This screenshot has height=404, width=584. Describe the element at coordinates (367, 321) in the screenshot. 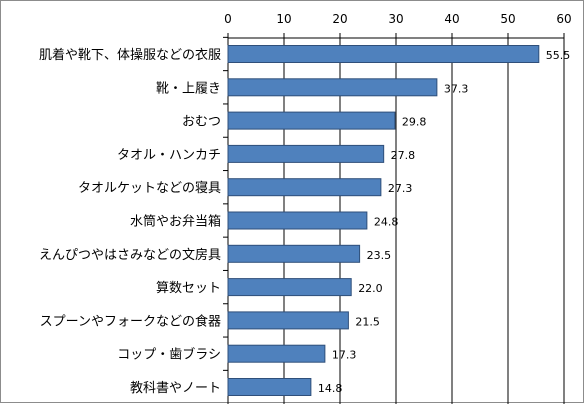

I see `value-label: 21.5` at that location.